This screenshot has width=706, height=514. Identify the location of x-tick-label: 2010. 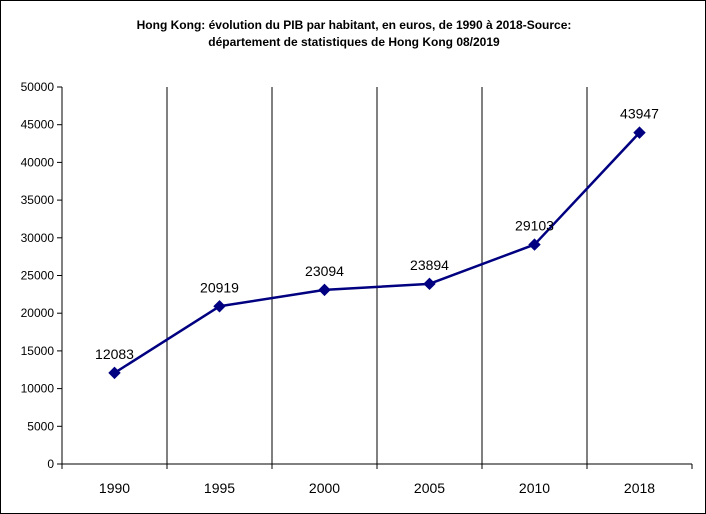
(534, 488).